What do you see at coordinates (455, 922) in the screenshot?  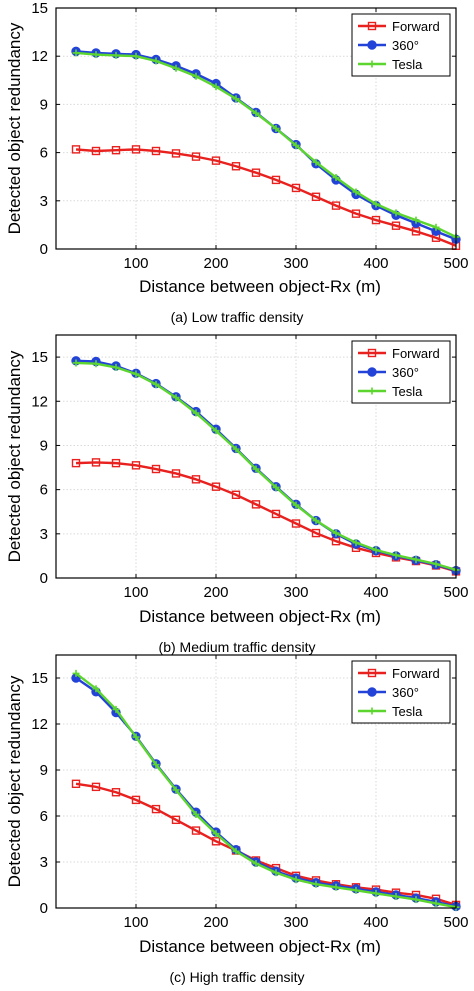 I see `x-tick-label: 500` at bounding box center [455, 922].